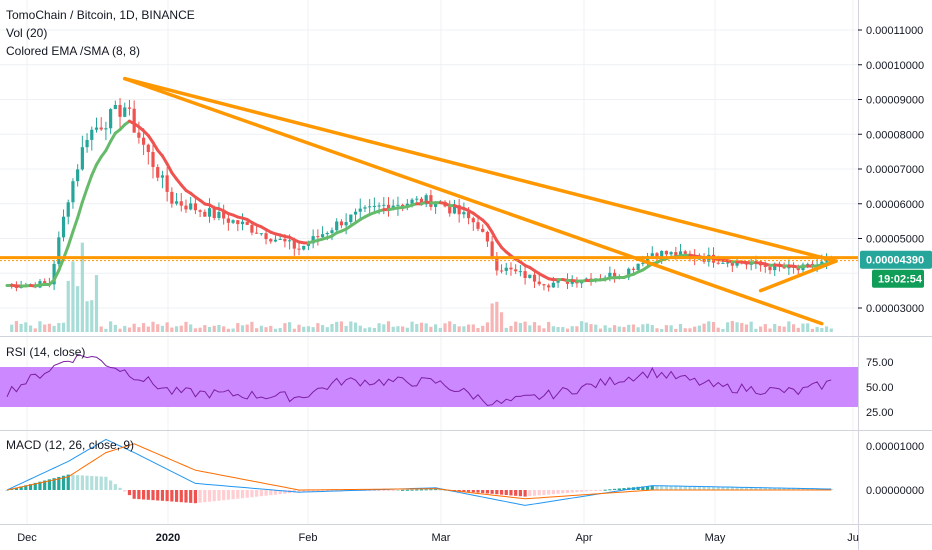  Describe the element at coordinates (438, 538) in the screenshot. I see `date-axis: Dec 2020 Feb Mar Apr May Ju` at that location.